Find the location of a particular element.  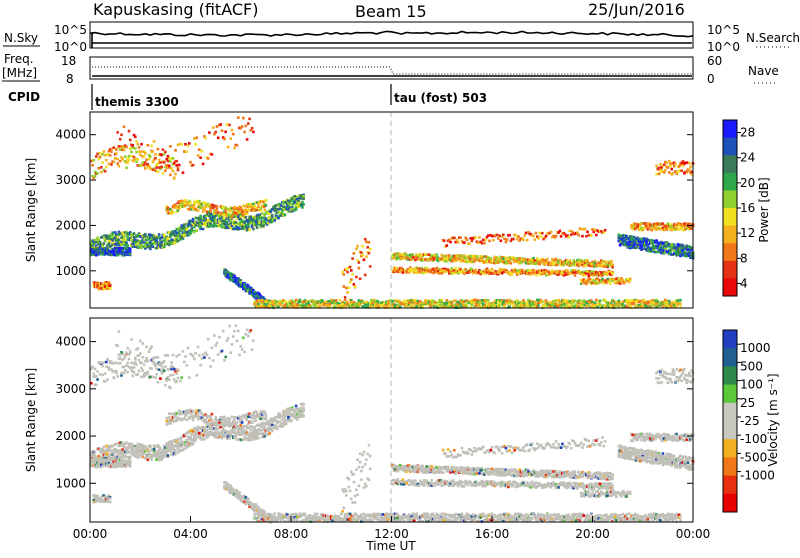

y-tick-label: 1000 is located at coordinates (70, 271).